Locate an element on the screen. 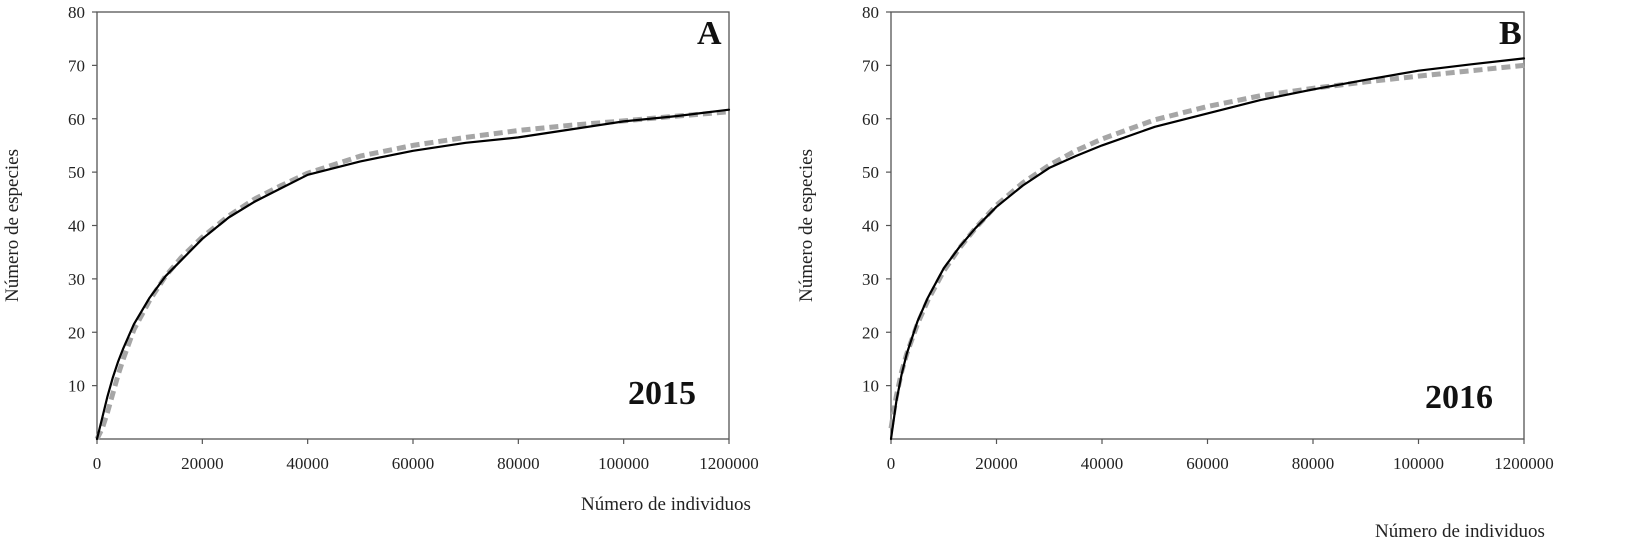 This screenshot has width=1638, height=549. panel-label: A is located at coordinates (709, 33).